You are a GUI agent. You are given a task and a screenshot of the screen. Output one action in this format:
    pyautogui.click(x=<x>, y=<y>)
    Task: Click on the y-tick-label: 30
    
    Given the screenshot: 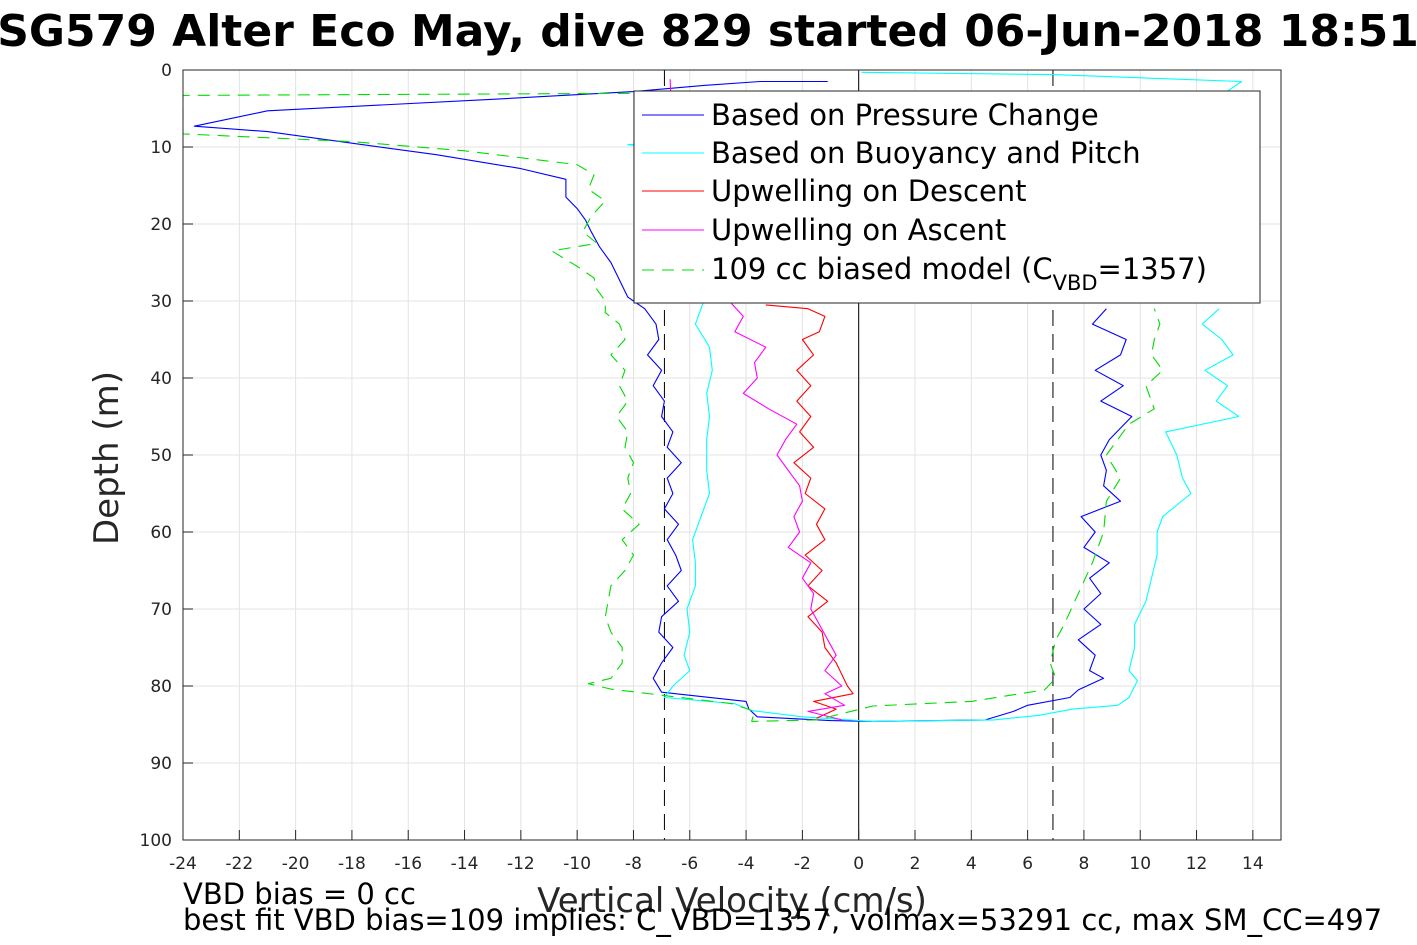 What is the action you would take?
    pyautogui.click(x=161, y=302)
    